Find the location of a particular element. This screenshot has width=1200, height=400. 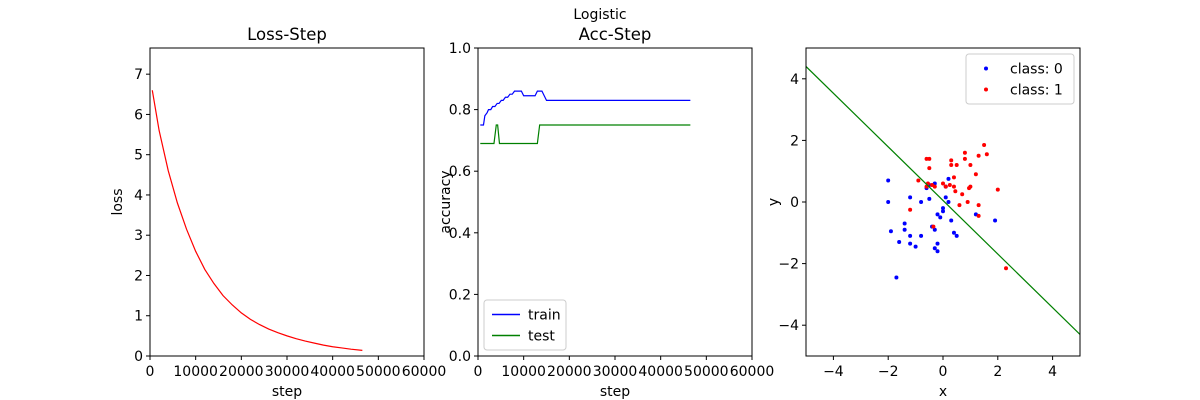

y-tick-label: 7 is located at coordinates (138, 75).